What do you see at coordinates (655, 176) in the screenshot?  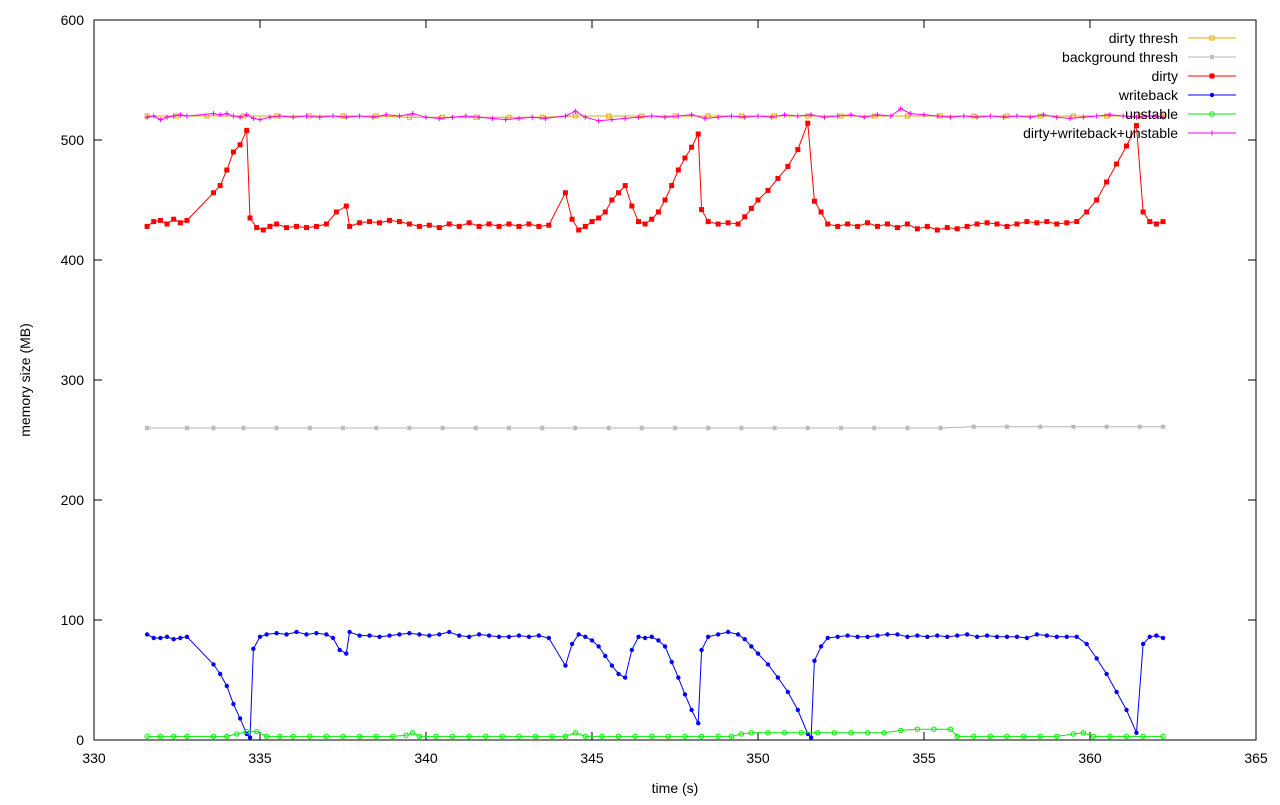 I see `series-dirty` at bounding box center [655, 176].